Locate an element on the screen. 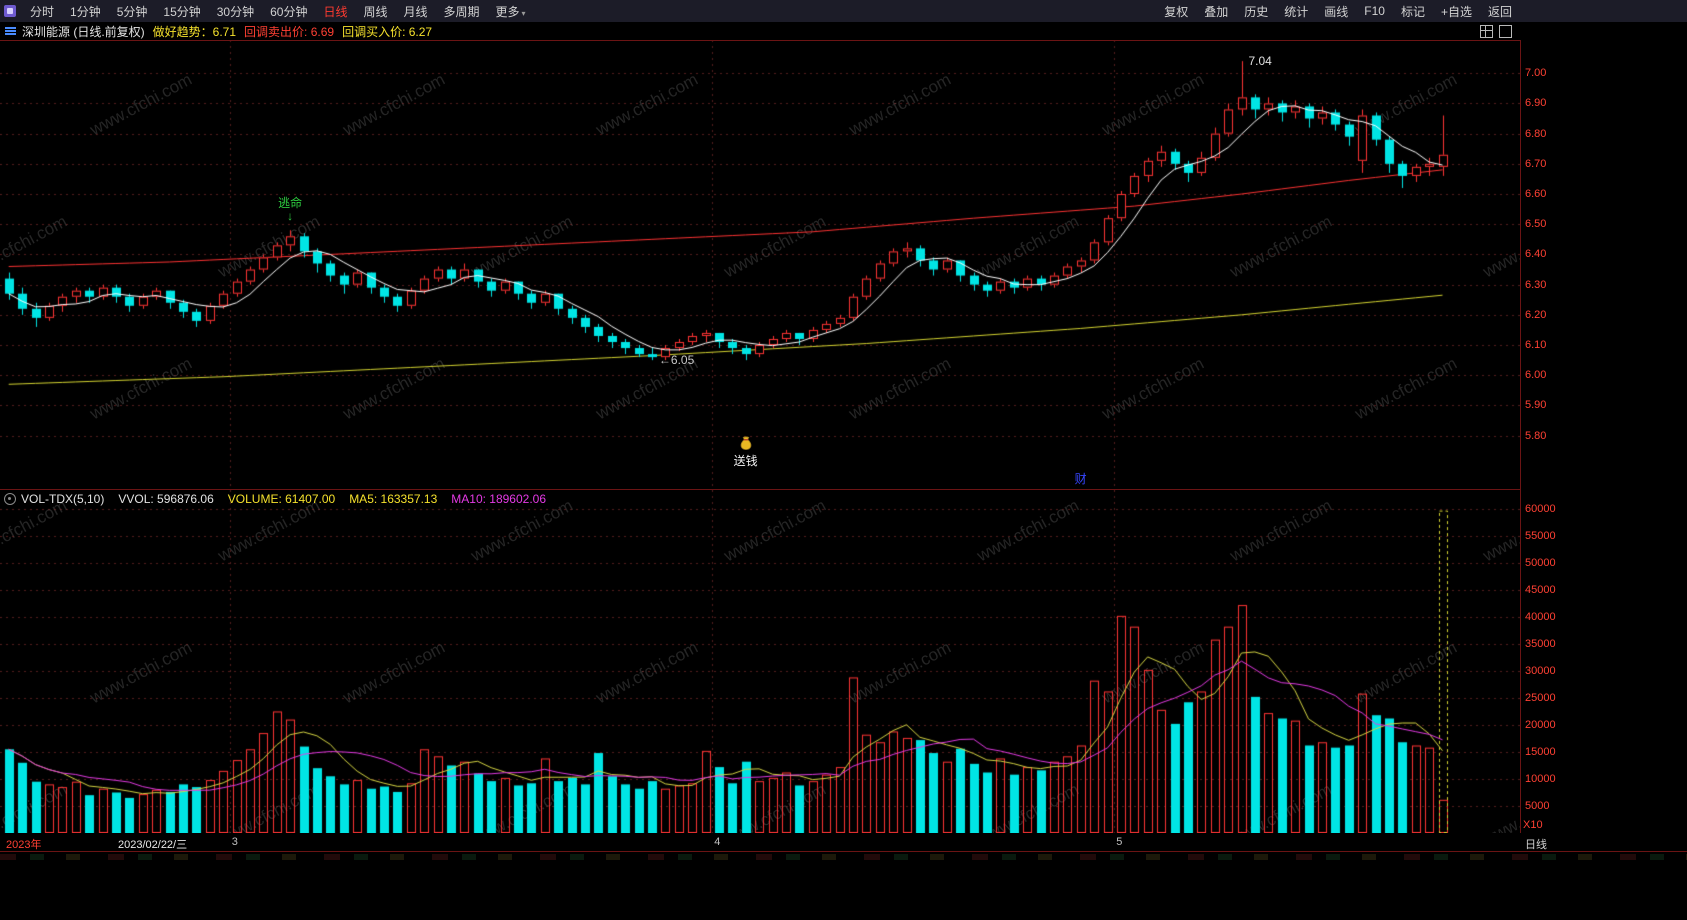  volume-tick-label: 50000 is located at coordinates (1540, 562).